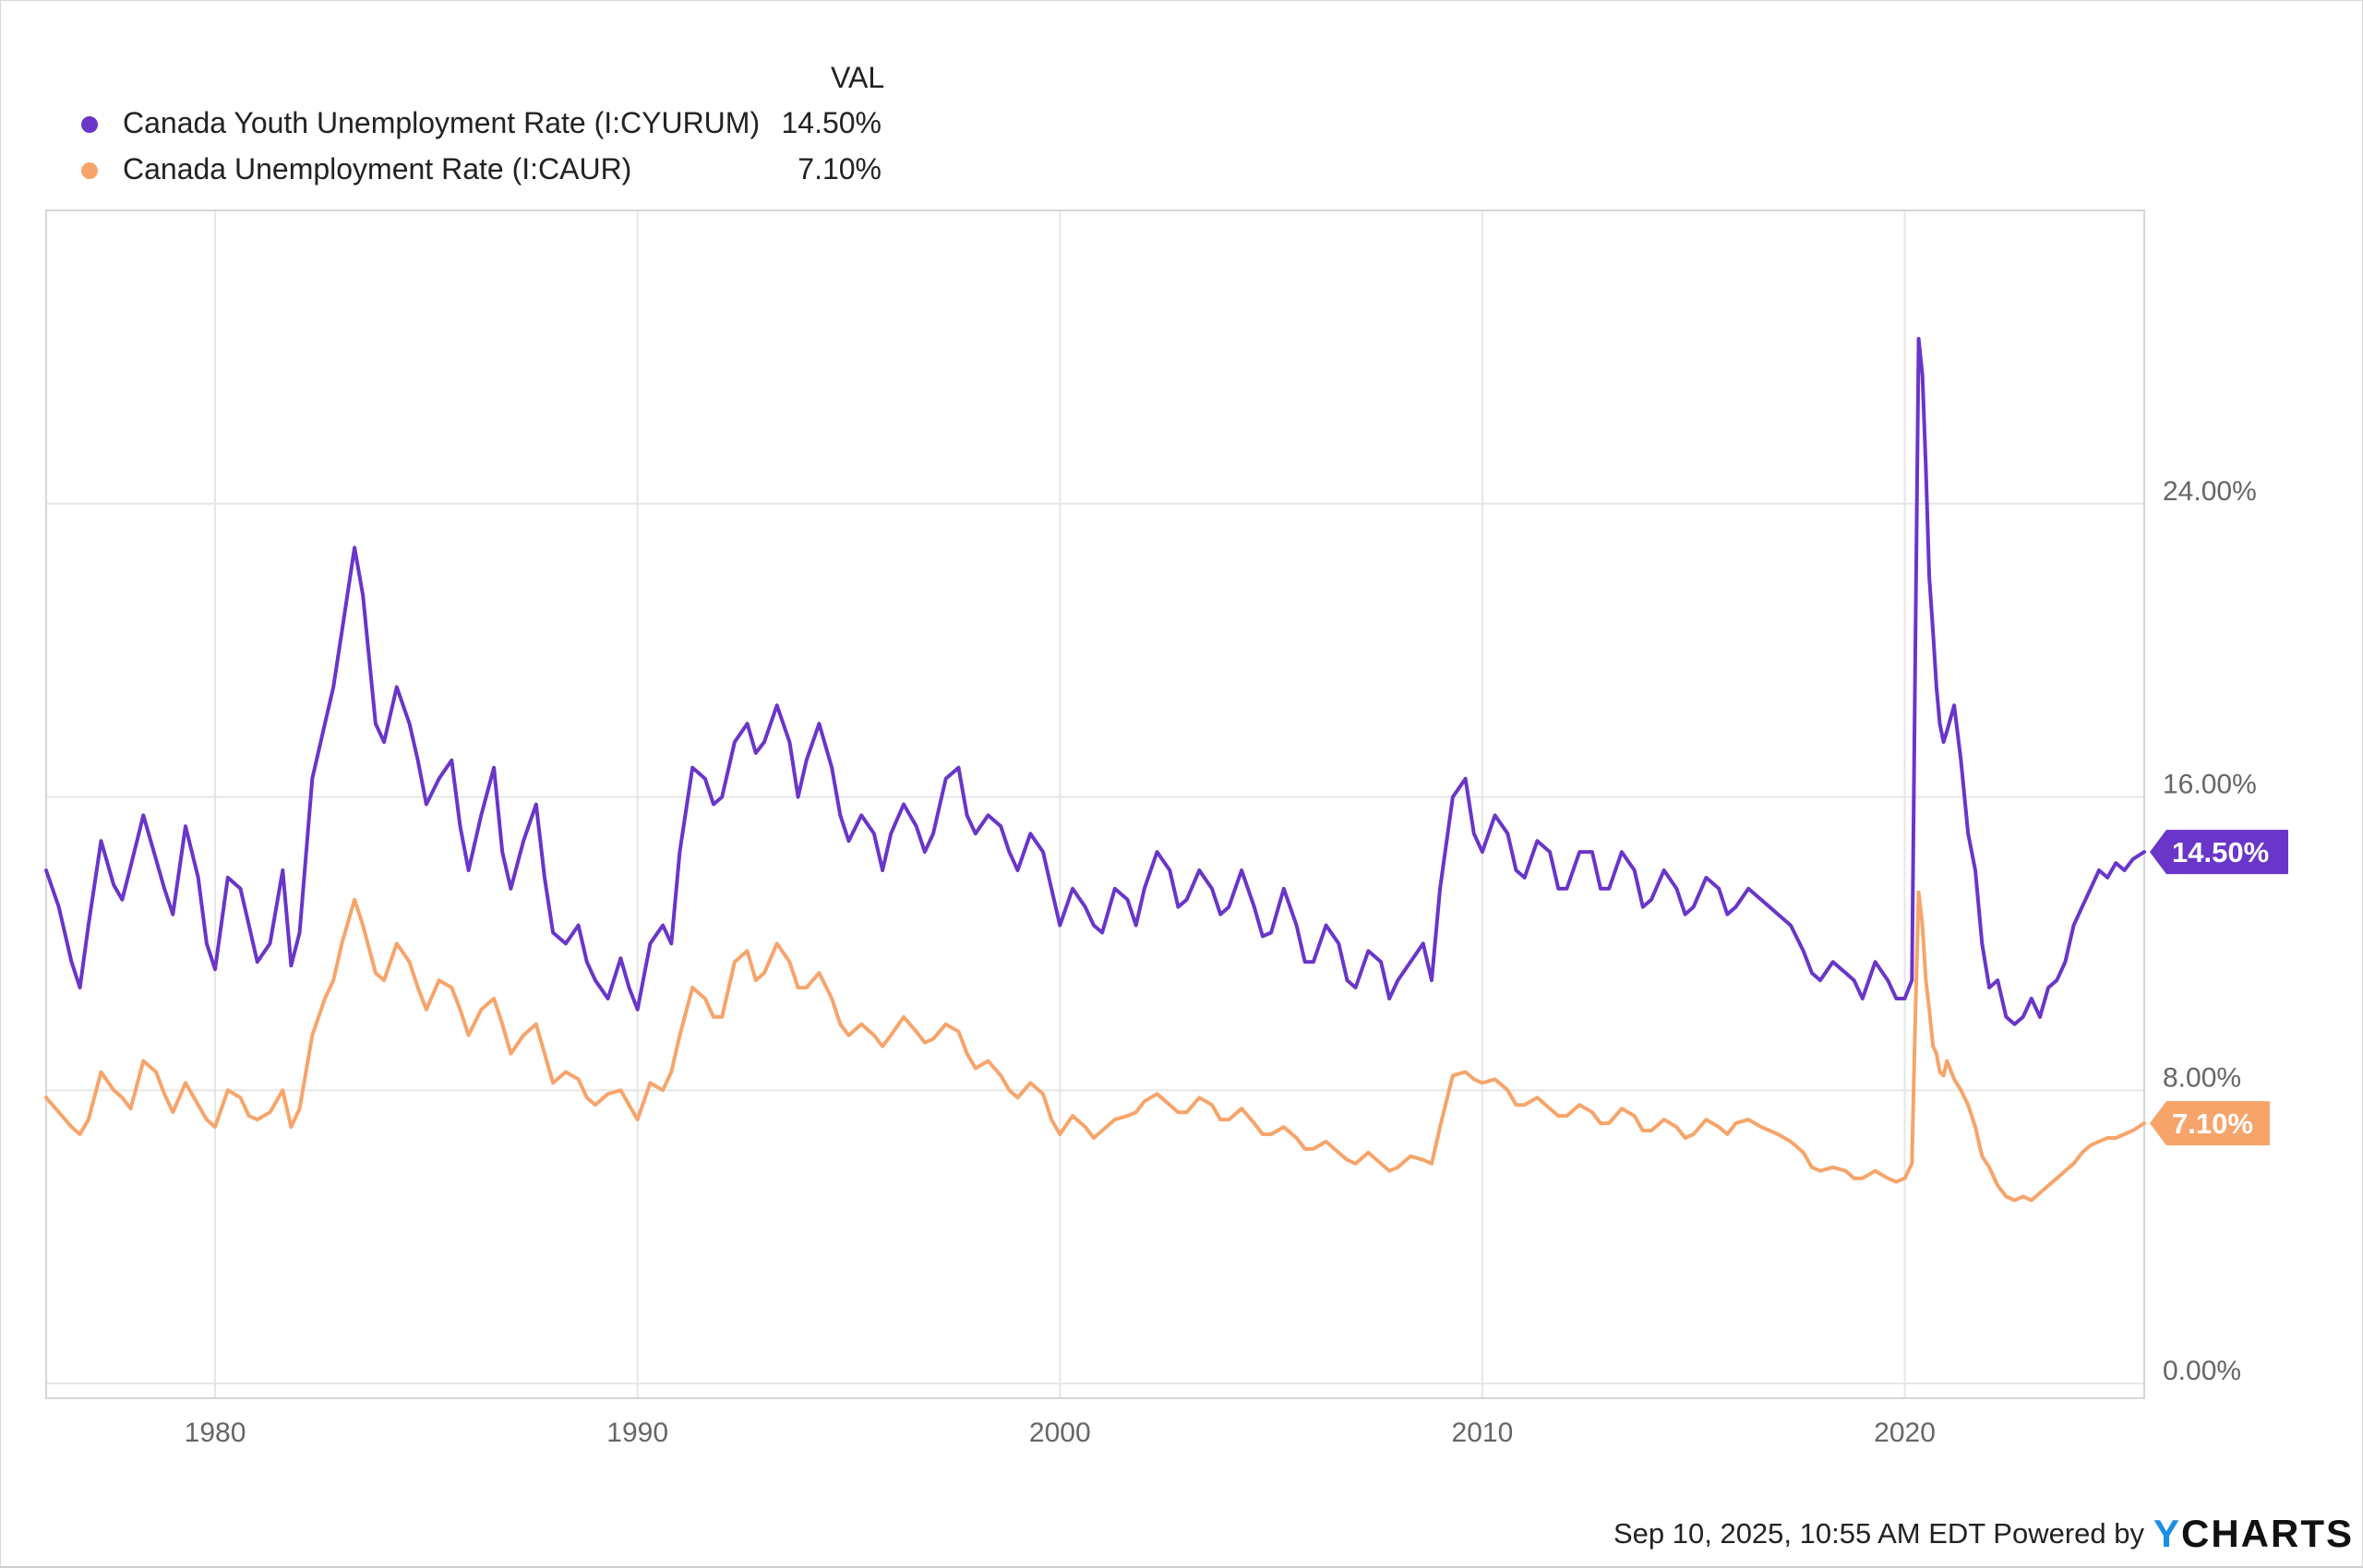  I want to click on x-tick-label: 2020, so click(1905, 1433).